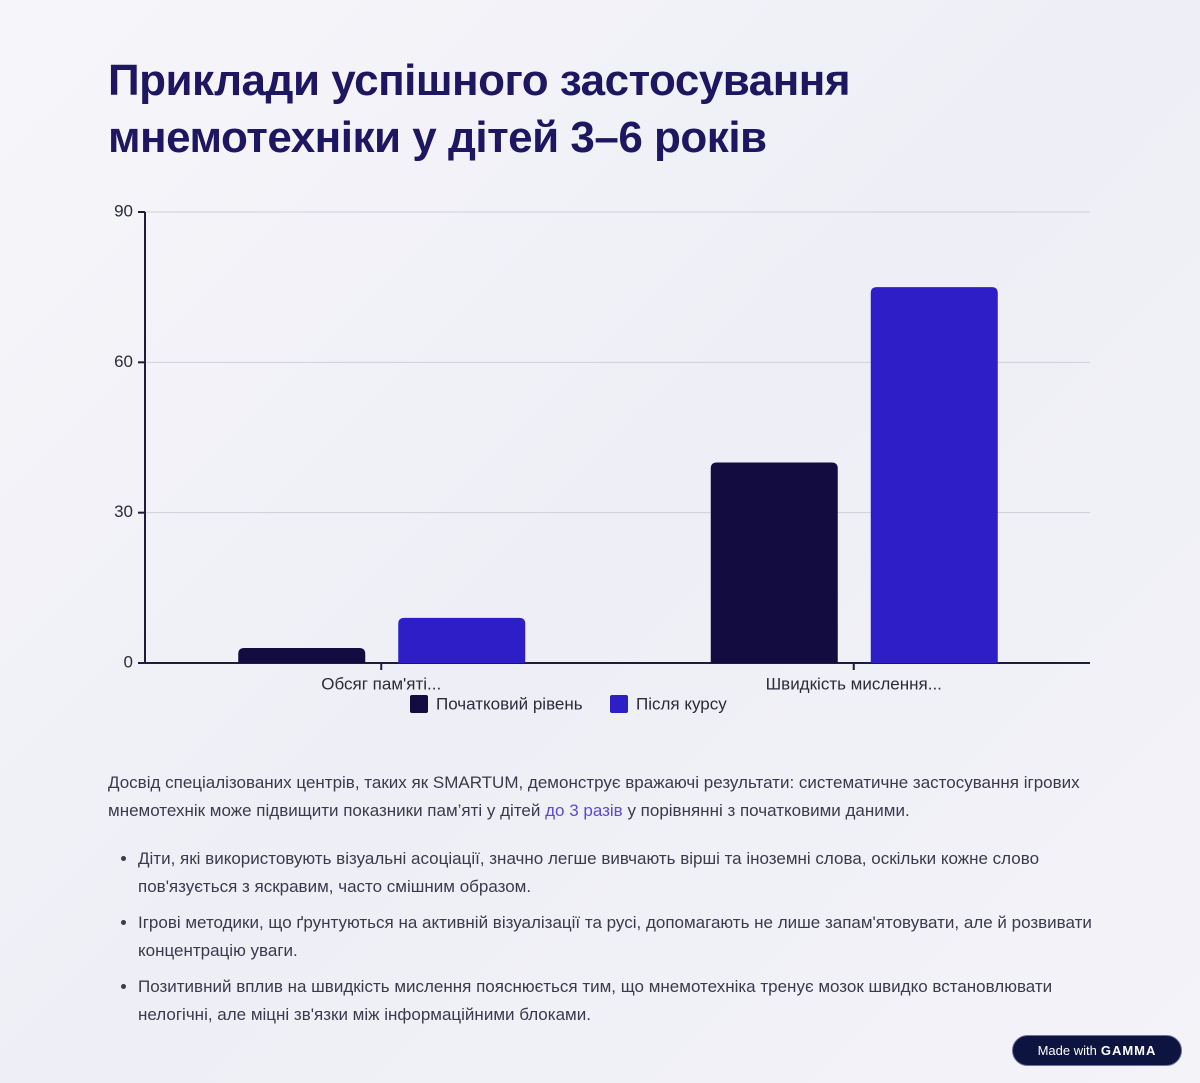  What do you see at coordinates (1128, 1050) in the screenshot?
I see `badge-brand: GAMMA` at bounding box center [1128, 1050].